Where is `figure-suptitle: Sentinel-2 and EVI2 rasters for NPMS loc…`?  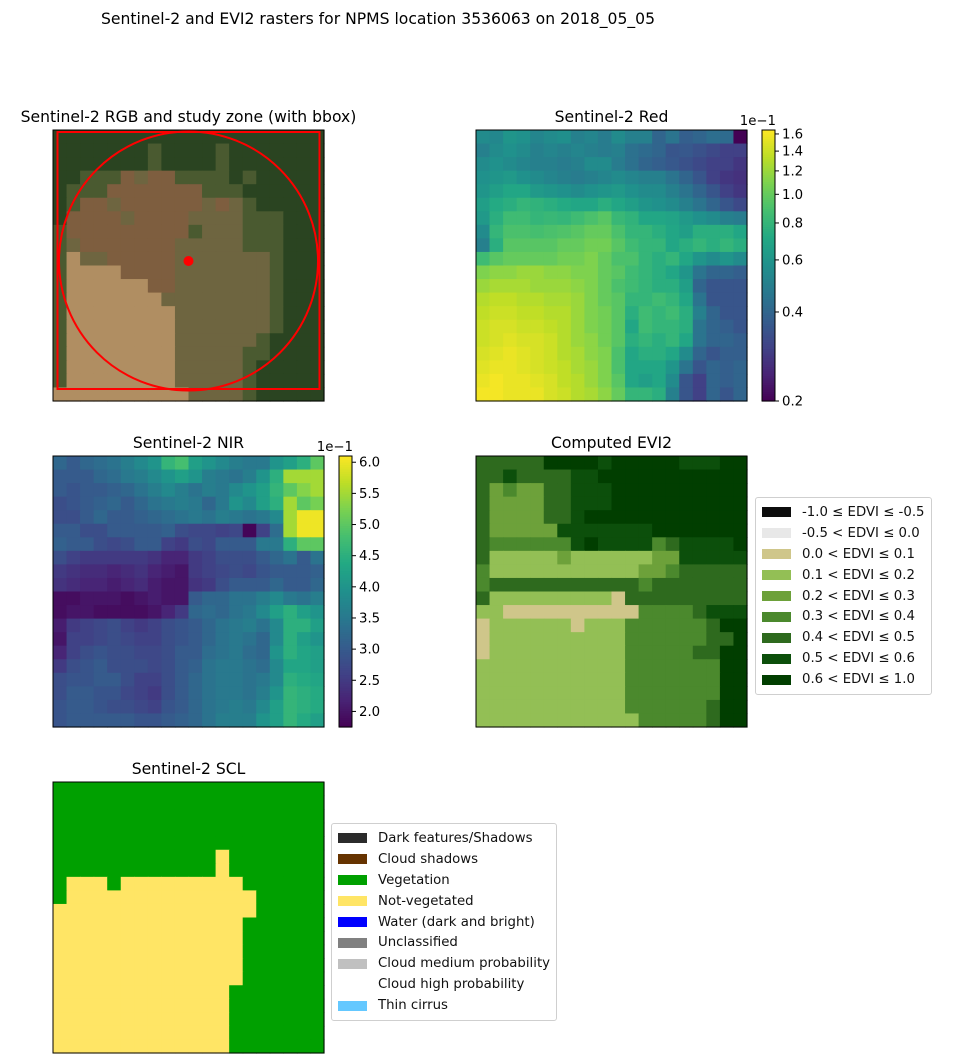 figure-suptitle: Sentinel-2 and EVI2 rasters for NPMS loc… is located at coordinates (378, 19).